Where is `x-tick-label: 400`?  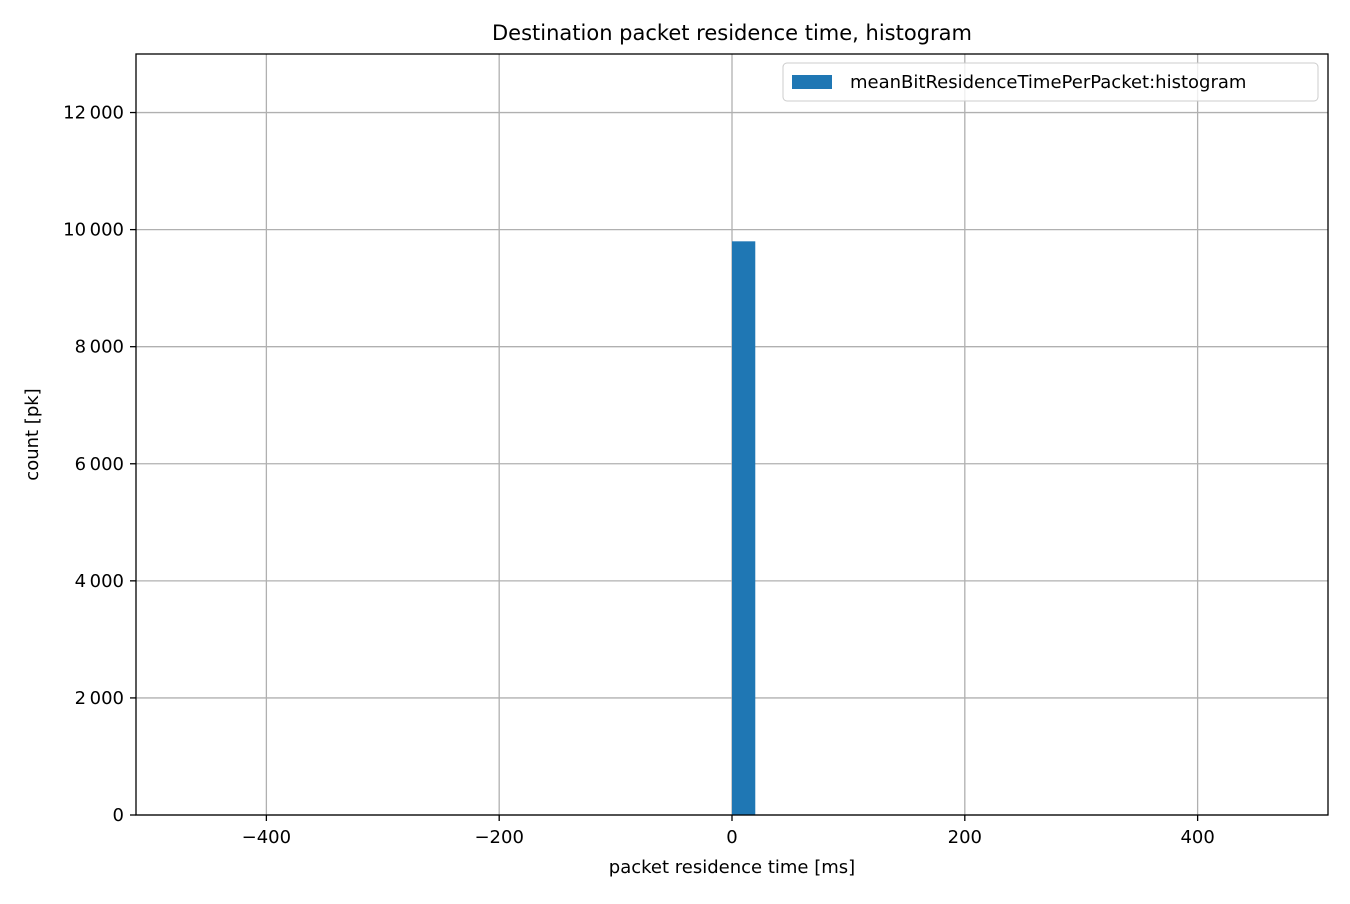 x-tick-label: 400 is located at coordinates (1197, 837).